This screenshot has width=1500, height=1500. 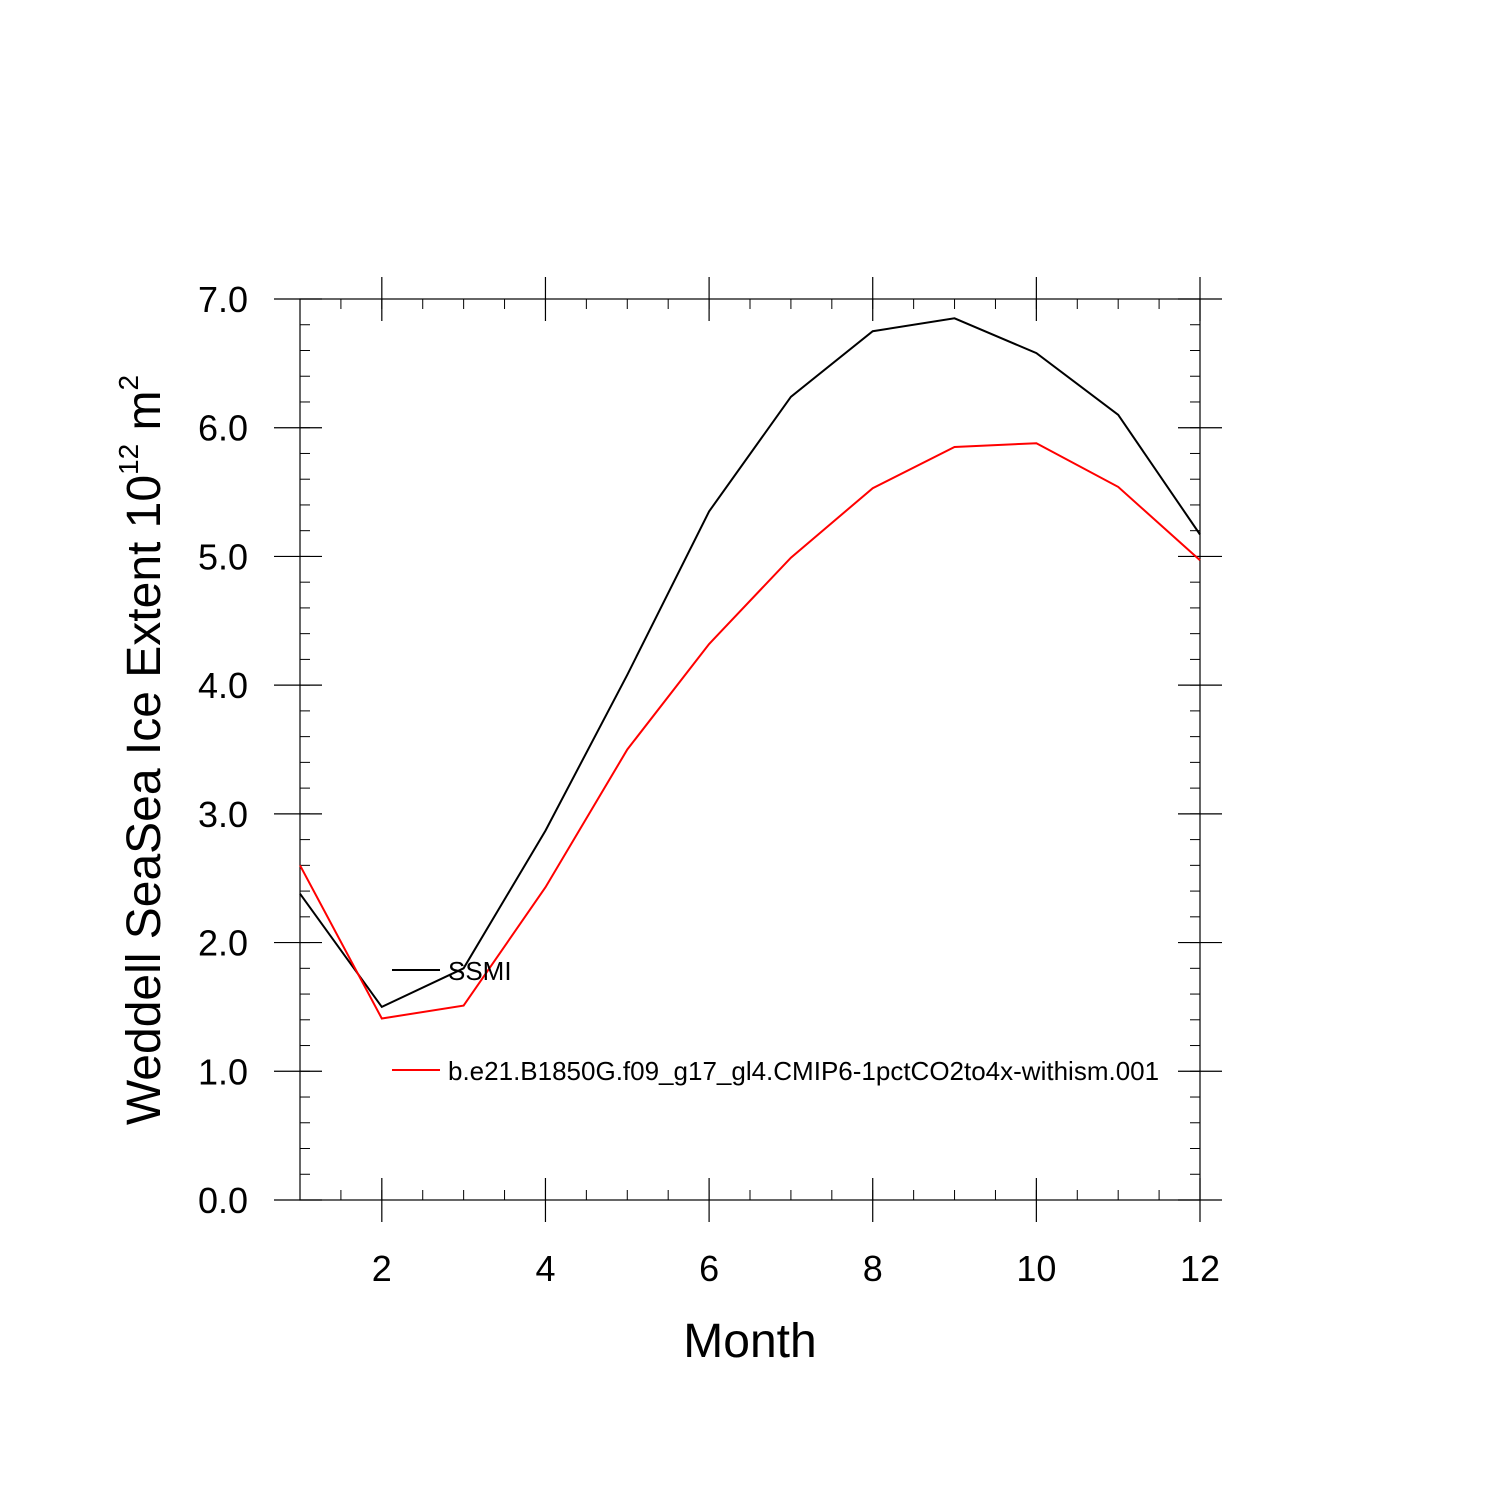 I want to click on y-axis-title-unit: m, so click(x=144, y=416).